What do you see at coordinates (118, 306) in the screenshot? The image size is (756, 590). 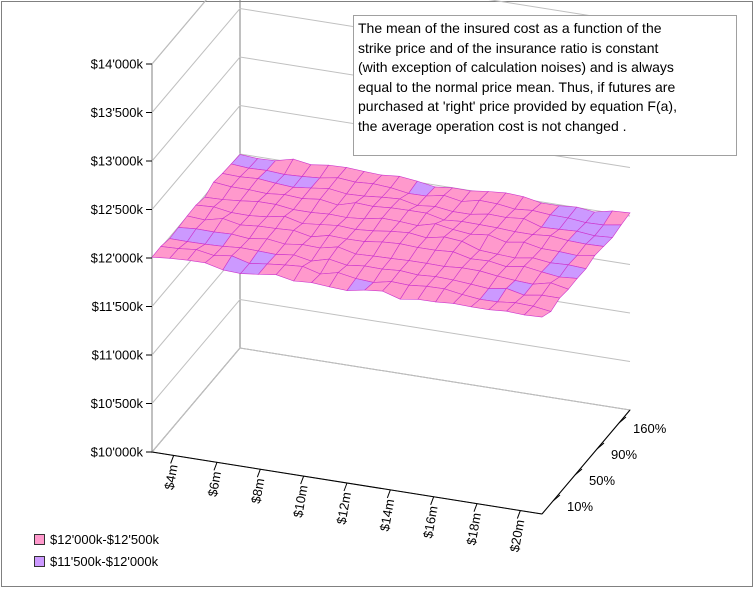 I see `z-tick-label: $11'500k` at bounding box center [118, 306].